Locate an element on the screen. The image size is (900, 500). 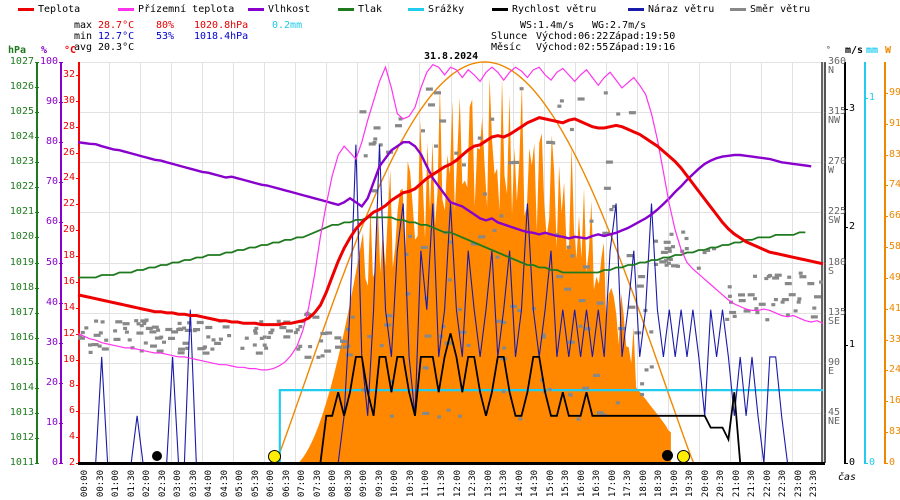
x-axis-tick-label: 08:00 is located at coordinates (333, 484).